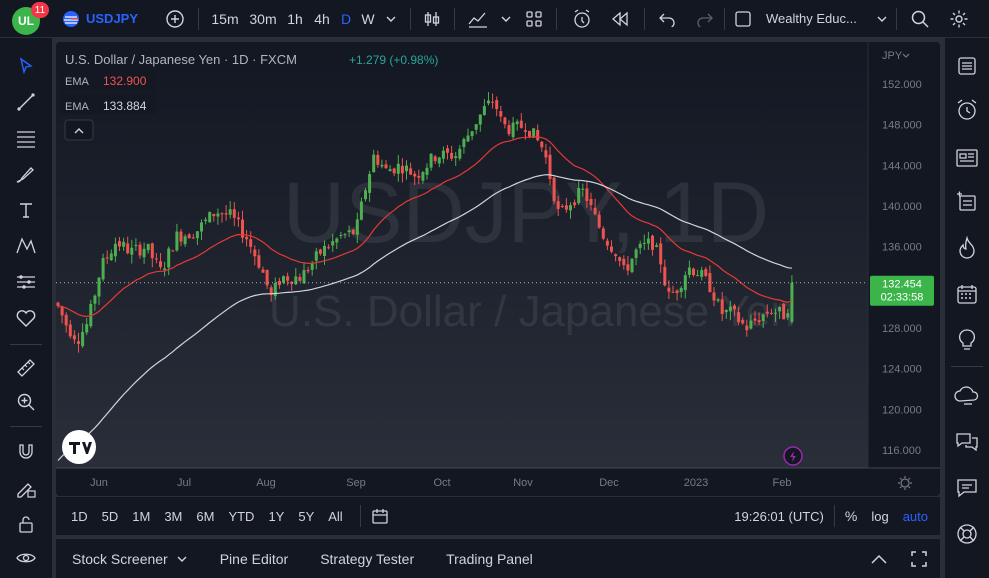 The height and width of the screenshot is (578, 989). I want to click on range-all: All, so click(335, 516).